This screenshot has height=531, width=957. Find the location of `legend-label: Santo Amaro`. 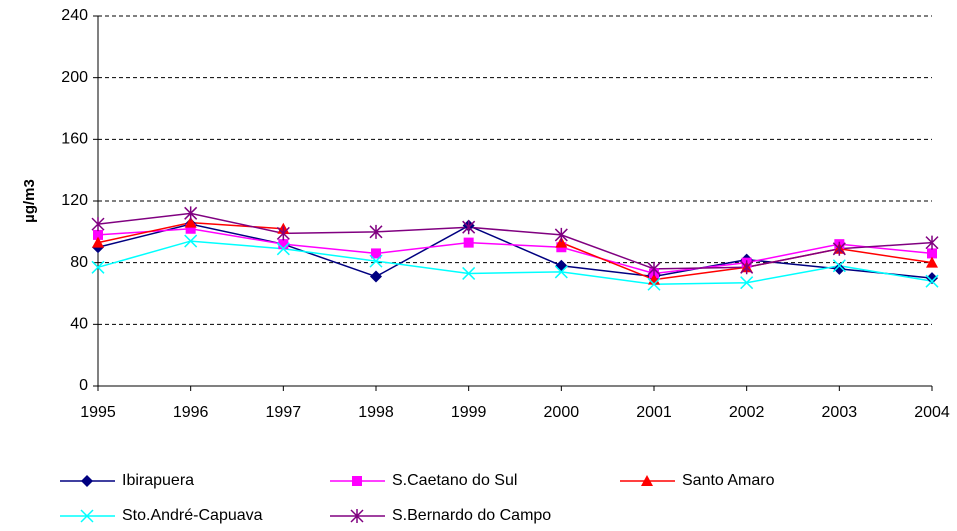

legend-label: Santo Amaro is located at coordinates (728, 480).